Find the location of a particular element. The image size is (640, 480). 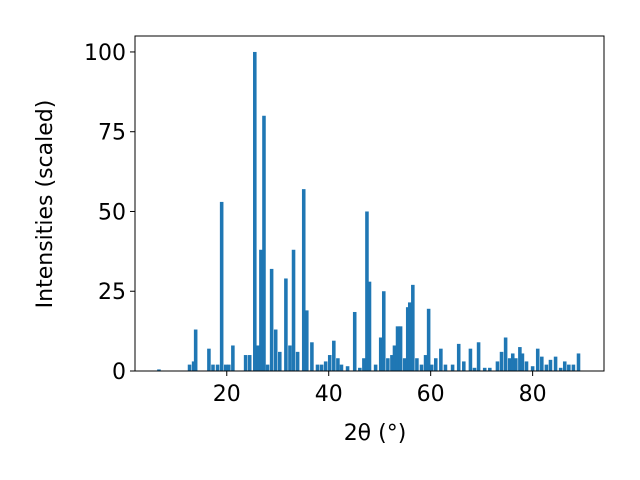

y-tick-label: 25 is located at coordinates (112, 292).